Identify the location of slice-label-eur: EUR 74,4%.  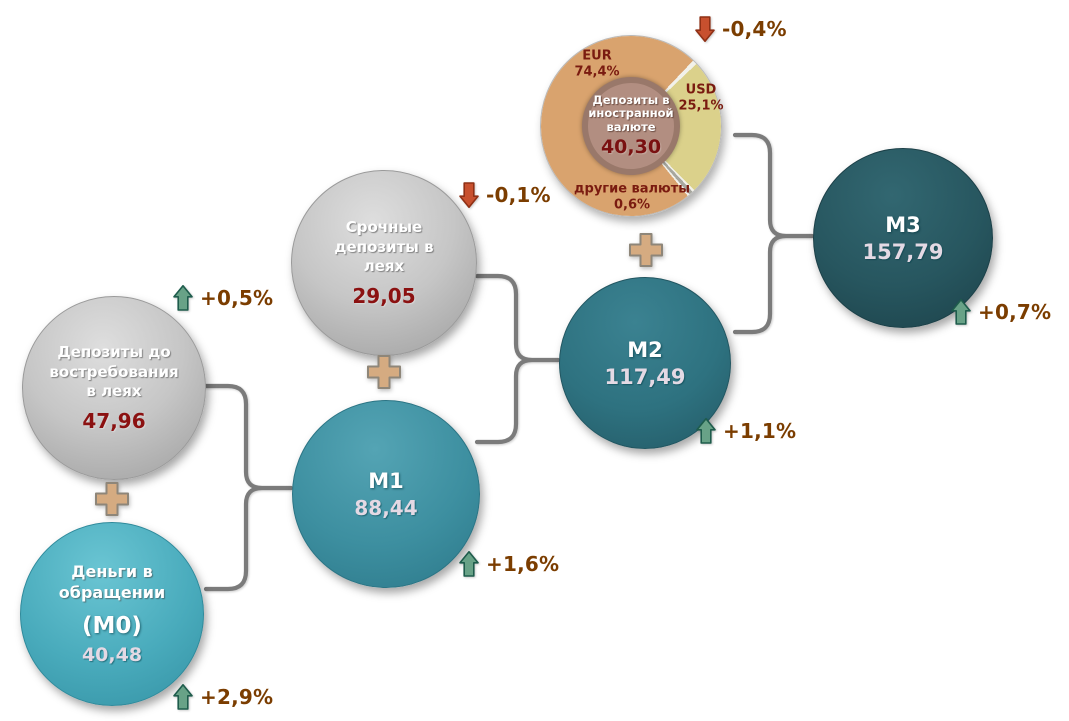
(597, 63).